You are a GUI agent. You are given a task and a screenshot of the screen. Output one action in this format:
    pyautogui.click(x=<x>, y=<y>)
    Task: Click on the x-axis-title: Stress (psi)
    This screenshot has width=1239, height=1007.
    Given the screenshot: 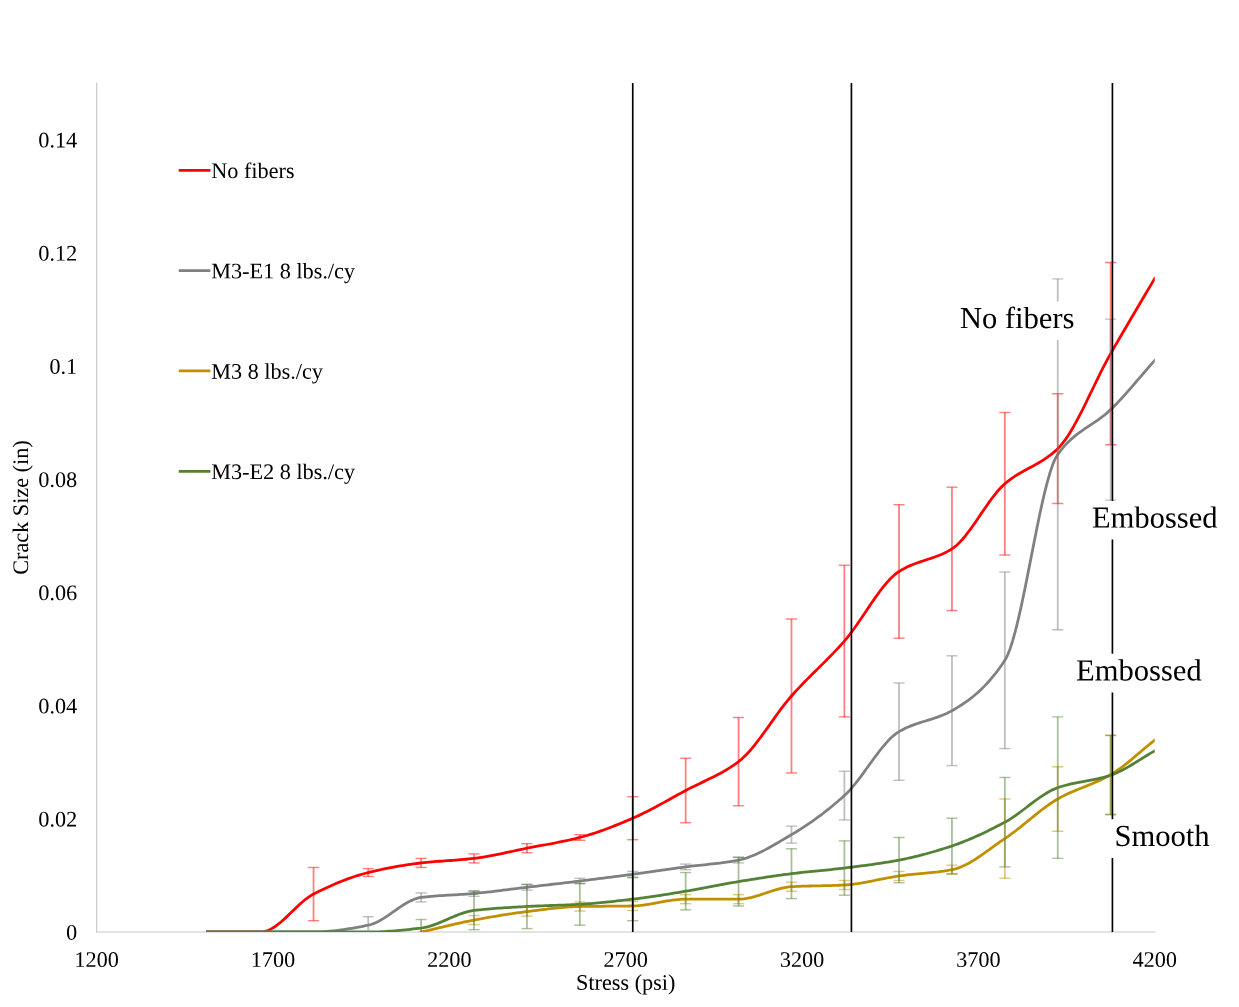 What is the action you would take?
    pyautogui.click(x=626, y=984)
    